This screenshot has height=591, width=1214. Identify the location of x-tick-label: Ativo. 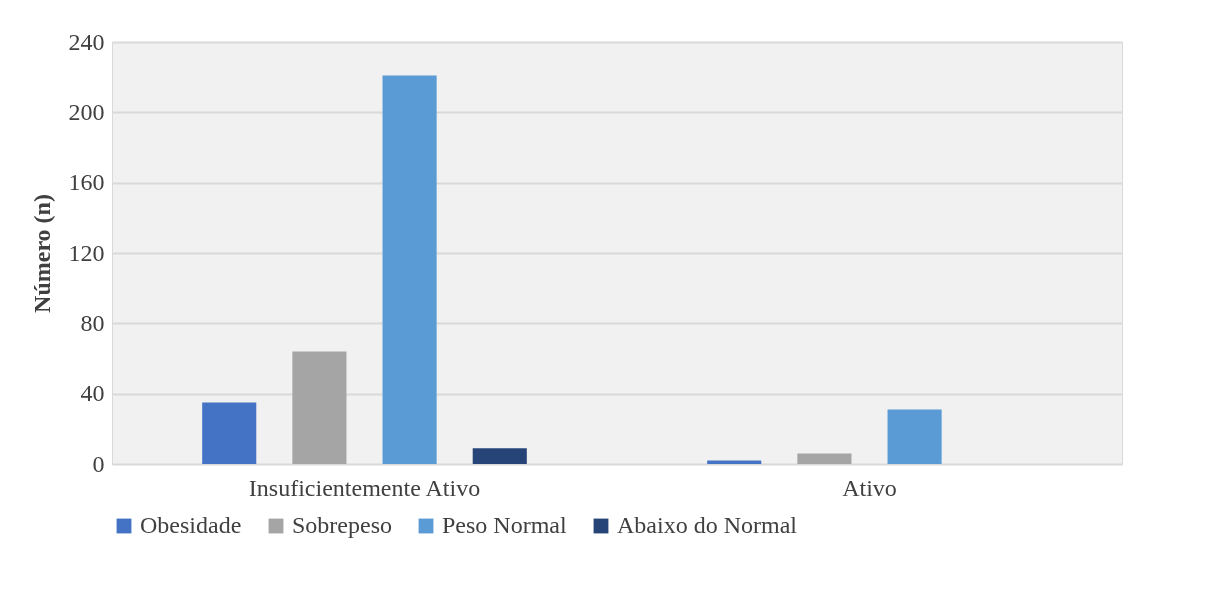
(869, 487).